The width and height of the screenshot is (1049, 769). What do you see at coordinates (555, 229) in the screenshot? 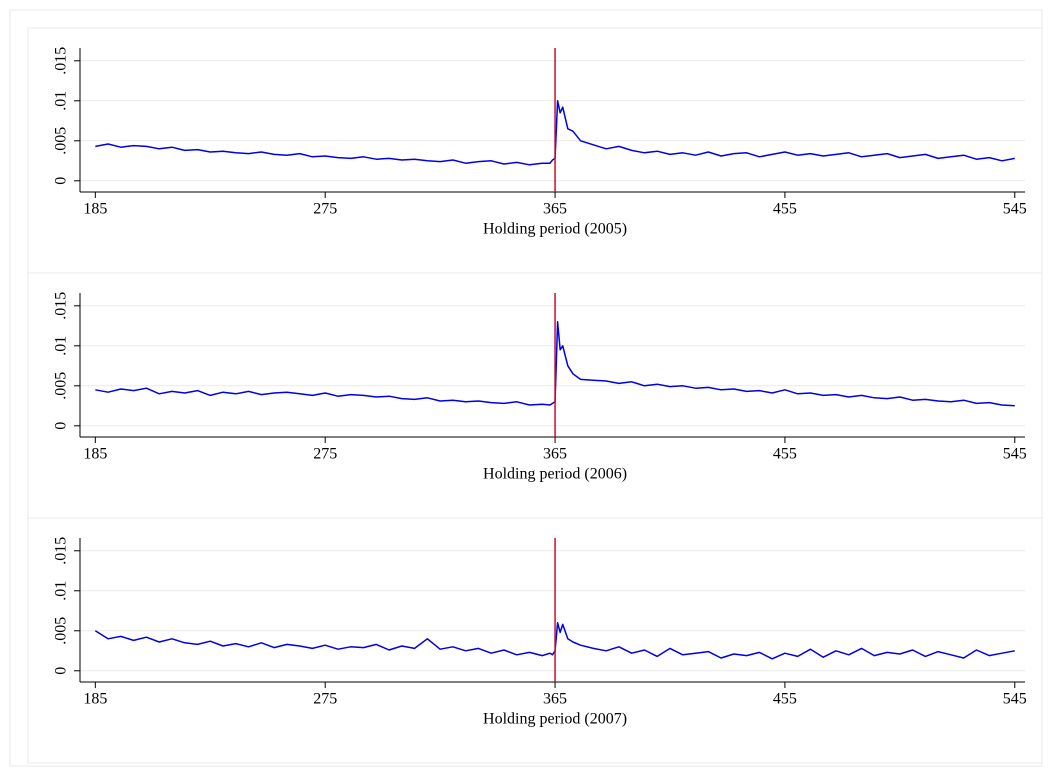
I see `x-axis-label: Holding period (2005)` at bounding box center [555, 229].